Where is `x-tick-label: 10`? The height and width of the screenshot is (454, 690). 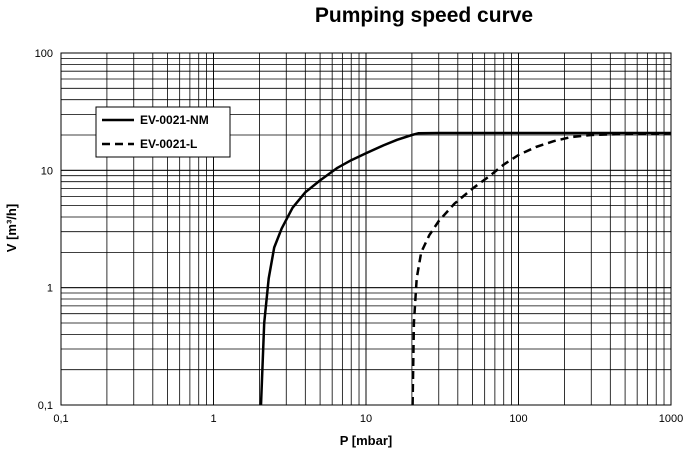
x-tick-label: 10 is located at coordinates (366, 419).